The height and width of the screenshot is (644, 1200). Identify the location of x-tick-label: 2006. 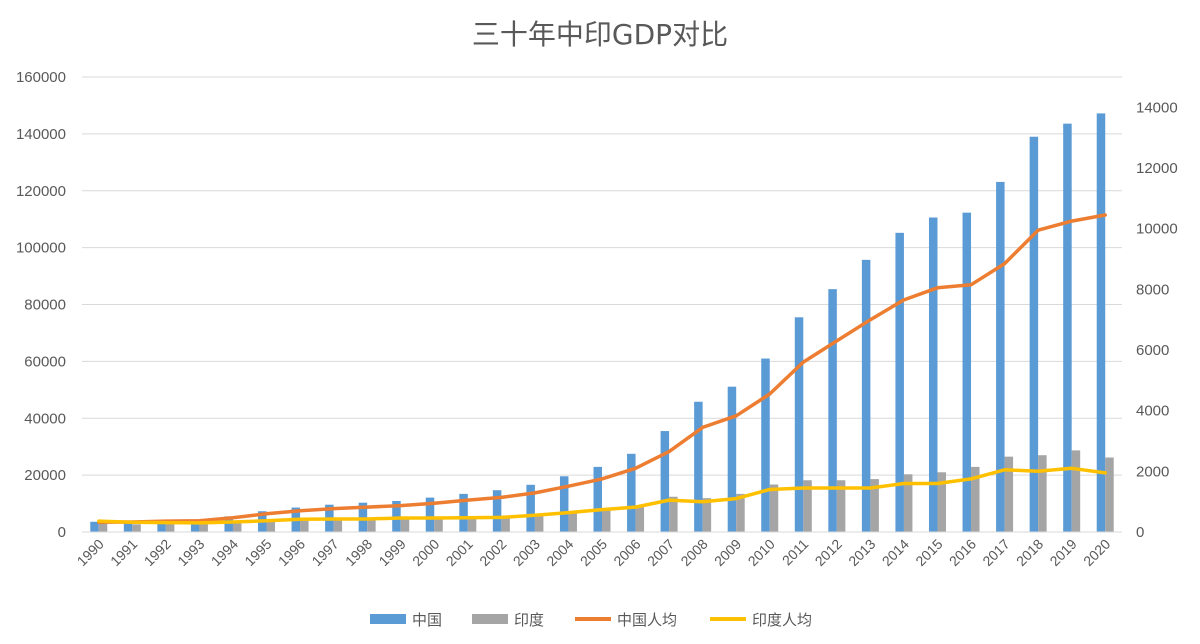
(626, 552).